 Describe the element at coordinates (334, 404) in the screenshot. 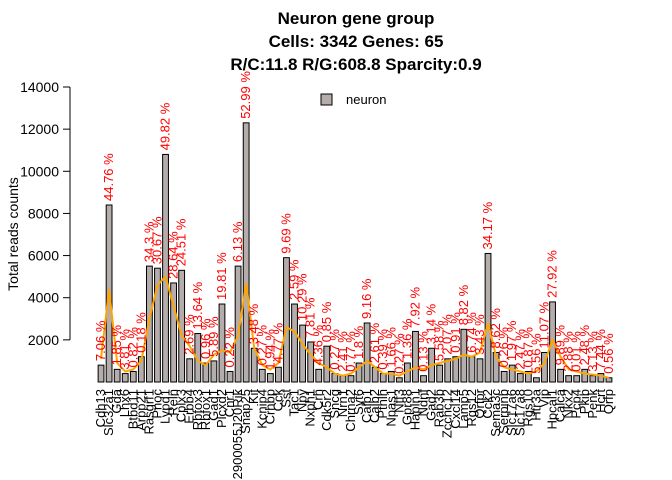

I see `x-axis-tick-label: Sncg` at that location.